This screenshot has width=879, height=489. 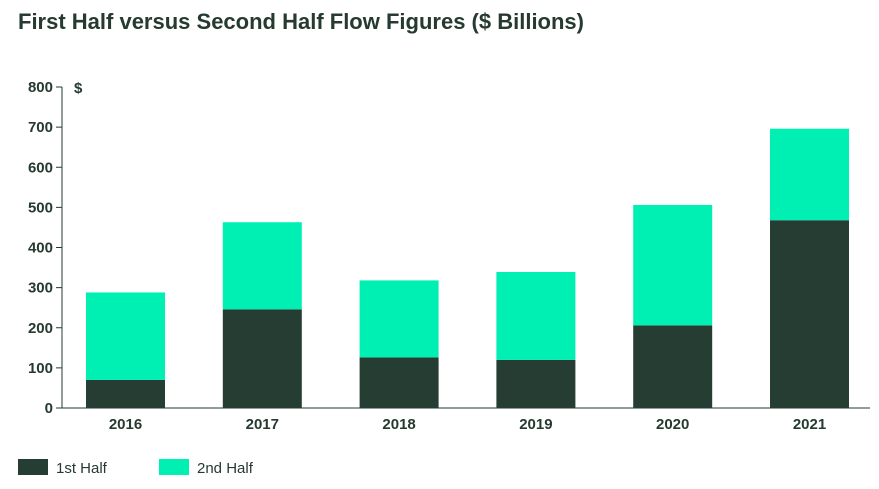 I want to click on bar-2020-second-half, so click(x=673, y=265).